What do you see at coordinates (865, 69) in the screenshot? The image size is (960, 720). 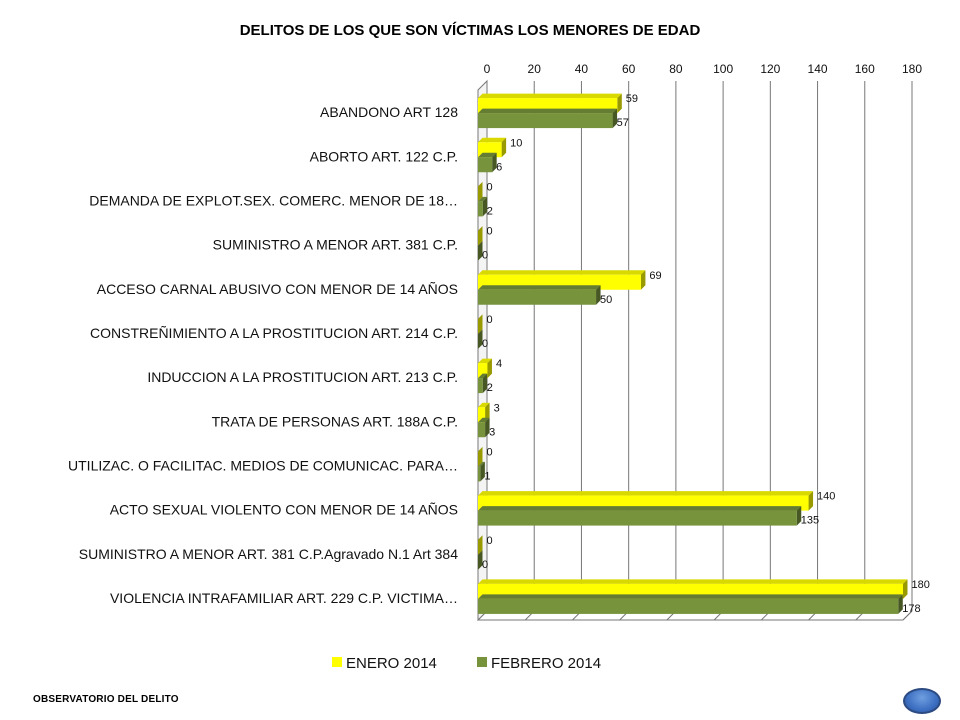 I see `x-tick-label: 160` at bounding box center [865, 69].